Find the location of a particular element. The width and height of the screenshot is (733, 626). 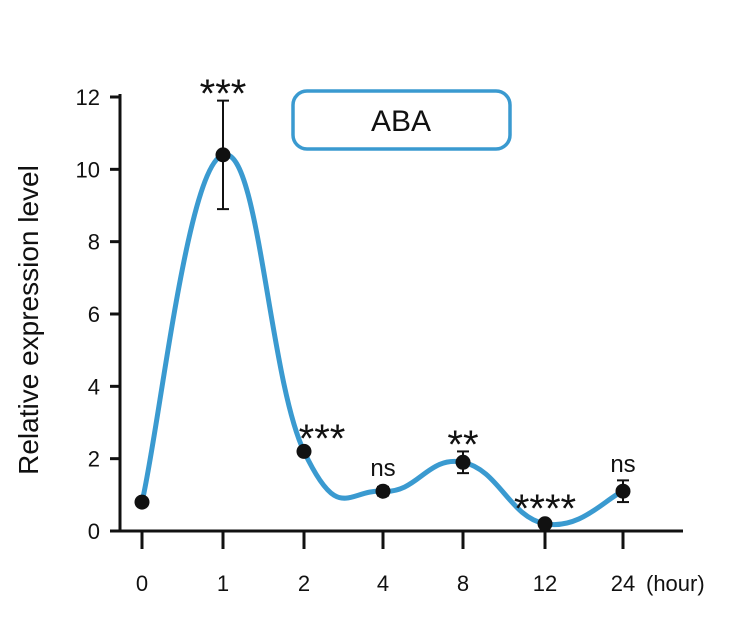

y-tick-label: 10 is located at coordinates (88, 169).